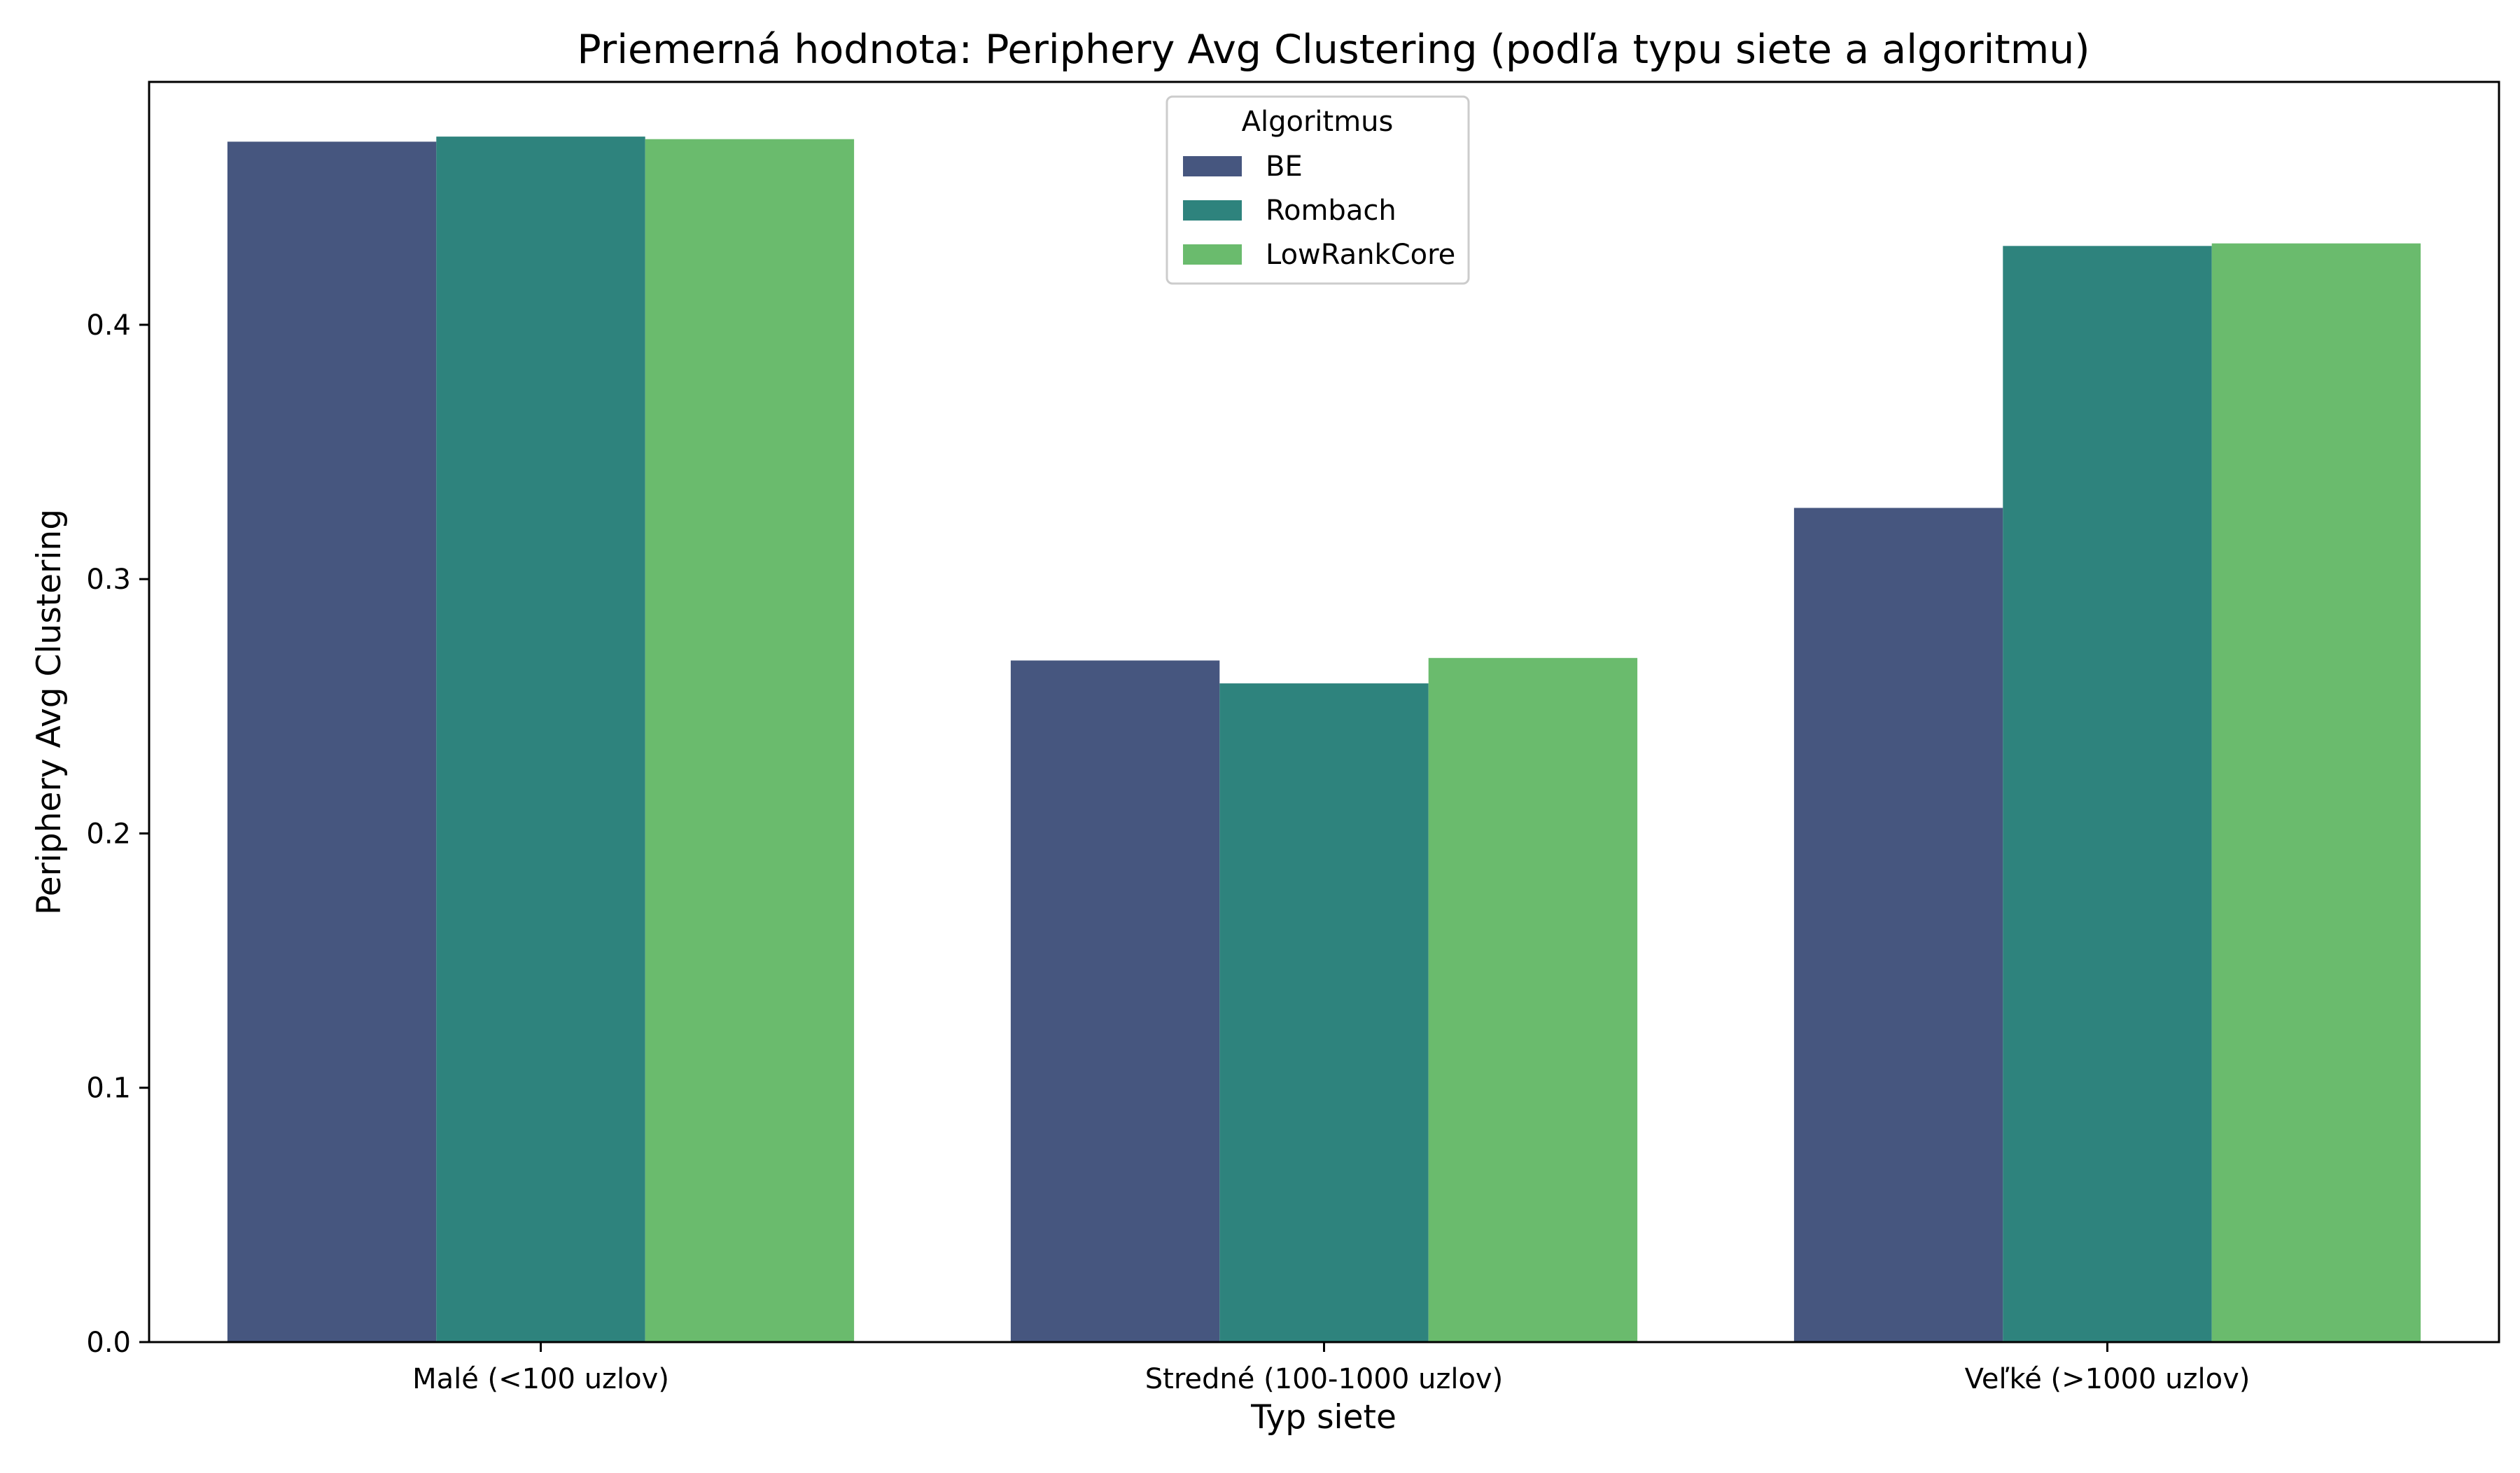 The width and height of the screenshot is (2520, 1473). Describe the element at coordinates (1323, 1417) in the screenshot. I see `x-axis-label: Typ siete` at that location.